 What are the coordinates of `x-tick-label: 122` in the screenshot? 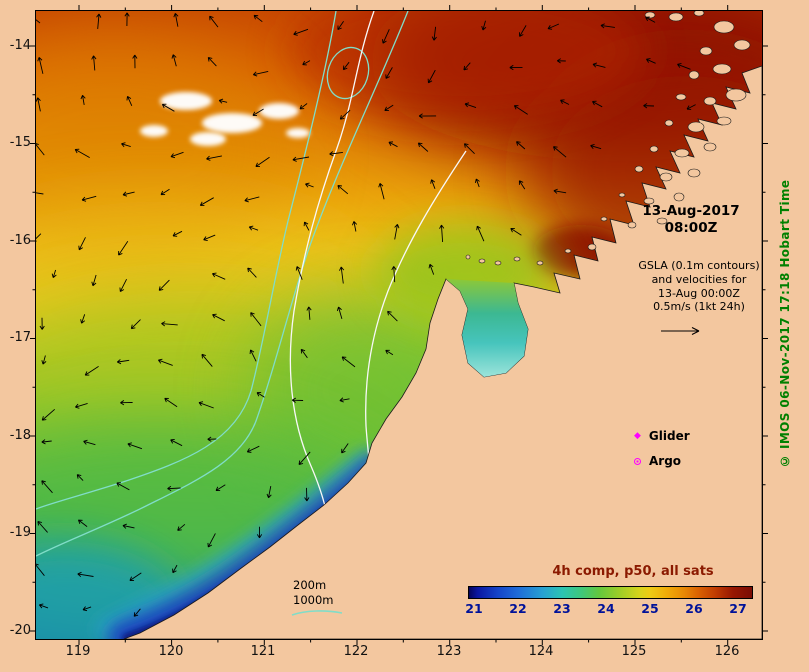 It's located at (356, 651).